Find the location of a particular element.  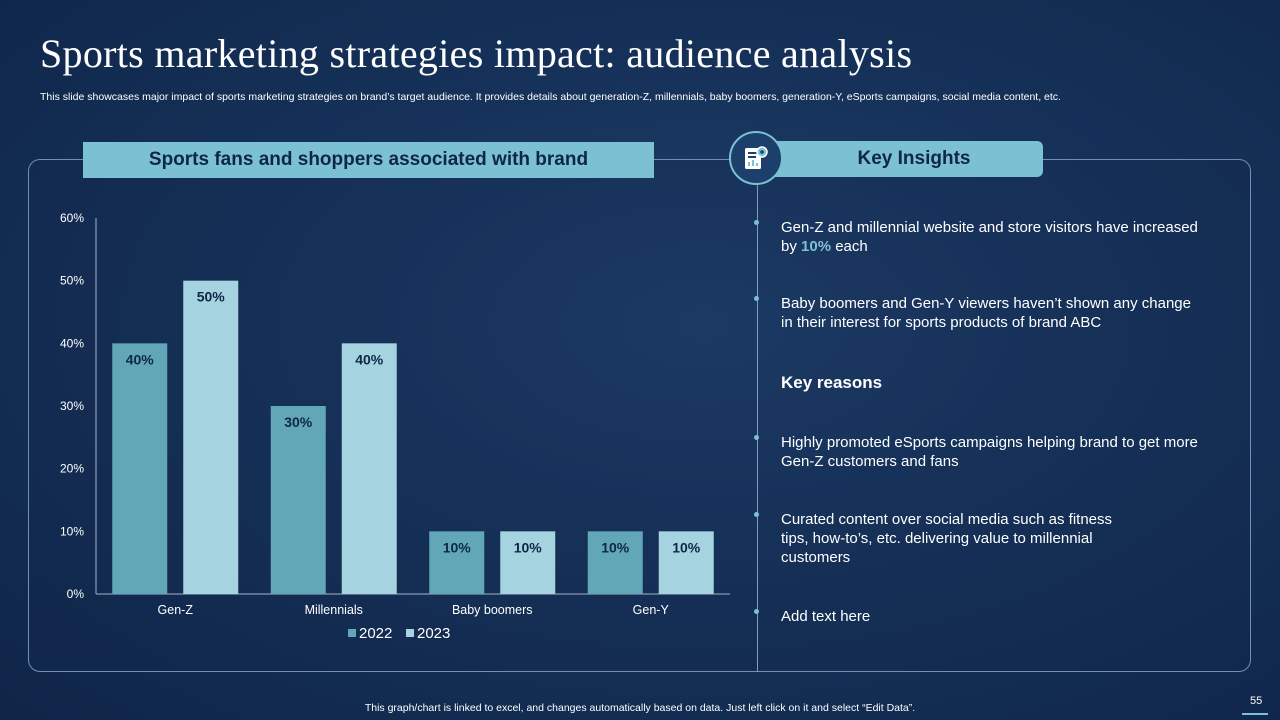

legend-swatch-2023 is located at coordinates (410, 633).